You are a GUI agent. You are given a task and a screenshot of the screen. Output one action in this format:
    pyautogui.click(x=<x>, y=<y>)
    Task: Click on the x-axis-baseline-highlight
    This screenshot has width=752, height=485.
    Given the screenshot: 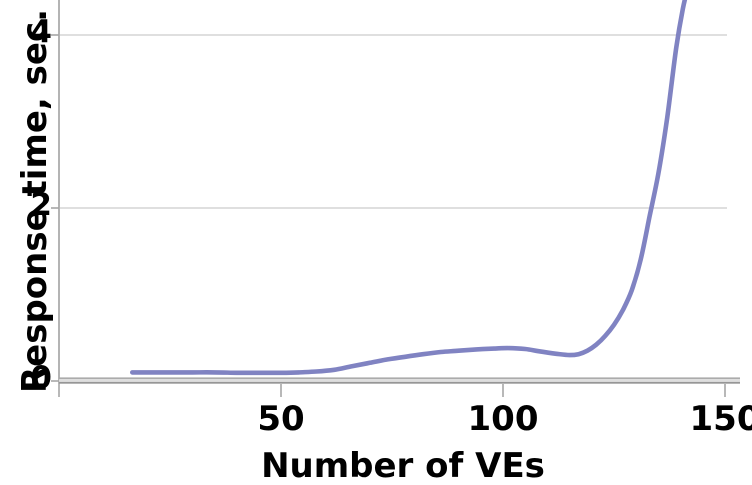 What is the action you would take?
    pyautogui.click(x=399, y=380)
    